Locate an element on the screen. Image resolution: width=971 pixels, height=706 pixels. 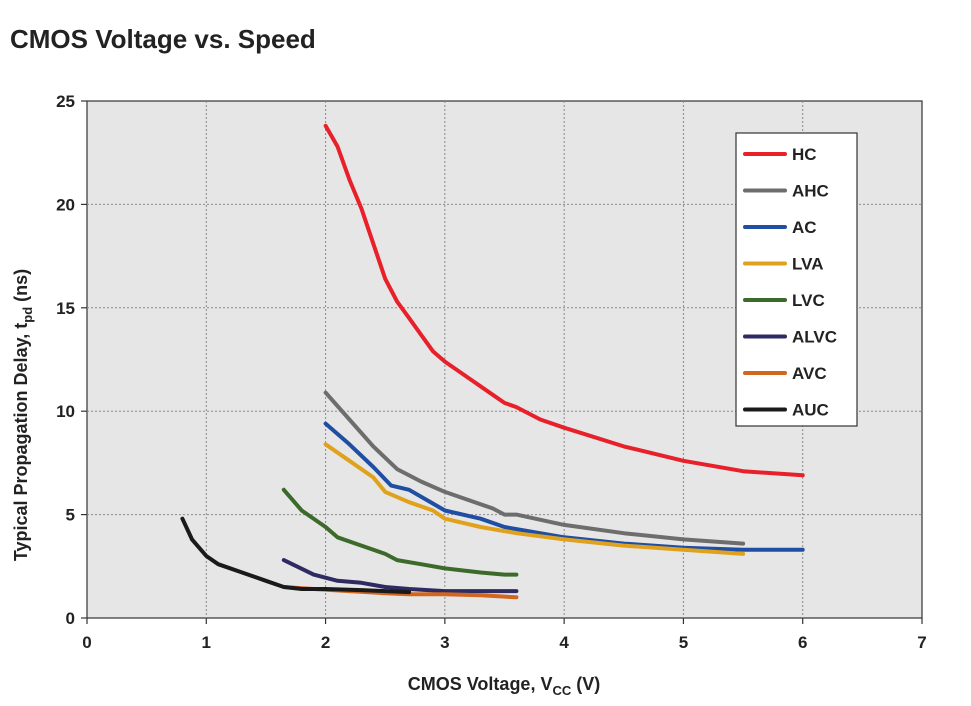
legend: HC AHC AC LVA LVC ALVC AVC AUC is located at coordinates (796, 279).